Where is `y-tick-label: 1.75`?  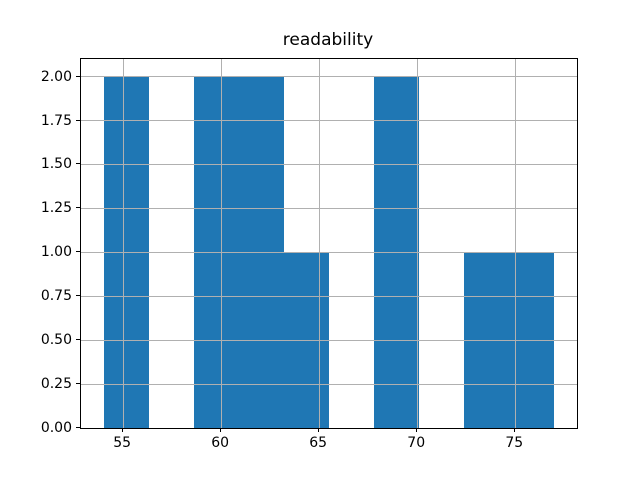
y-tick-label: 1.75 is located at coordinates (56, 120).